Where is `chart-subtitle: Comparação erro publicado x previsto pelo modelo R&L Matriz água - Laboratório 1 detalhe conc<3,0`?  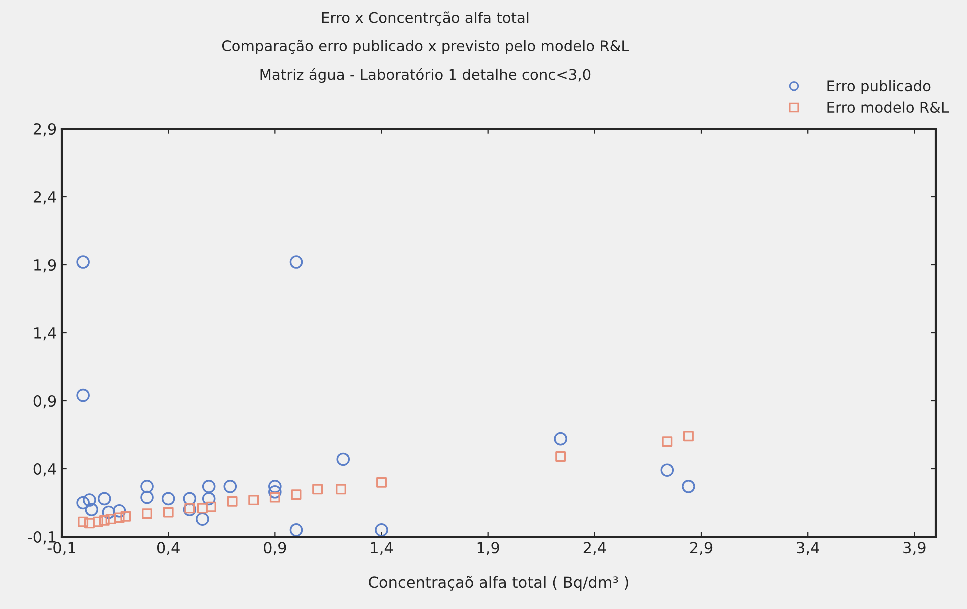 chart-subtitle: Comparação erro publicado x previsto pelo modelo R&L Matriz água - Laboratório 1 detalhe conc<3,0 is located at coordinates (426, 62).